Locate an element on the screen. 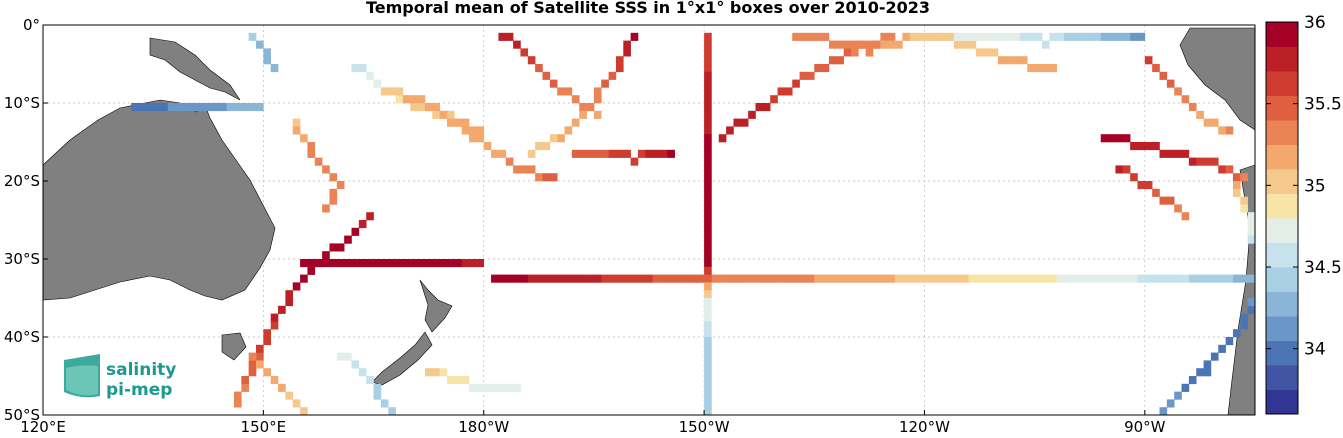 Image resolution: width=1343 pixels, height=438 pixels. colorbar-swatches is located at coordinates (1282, 218).